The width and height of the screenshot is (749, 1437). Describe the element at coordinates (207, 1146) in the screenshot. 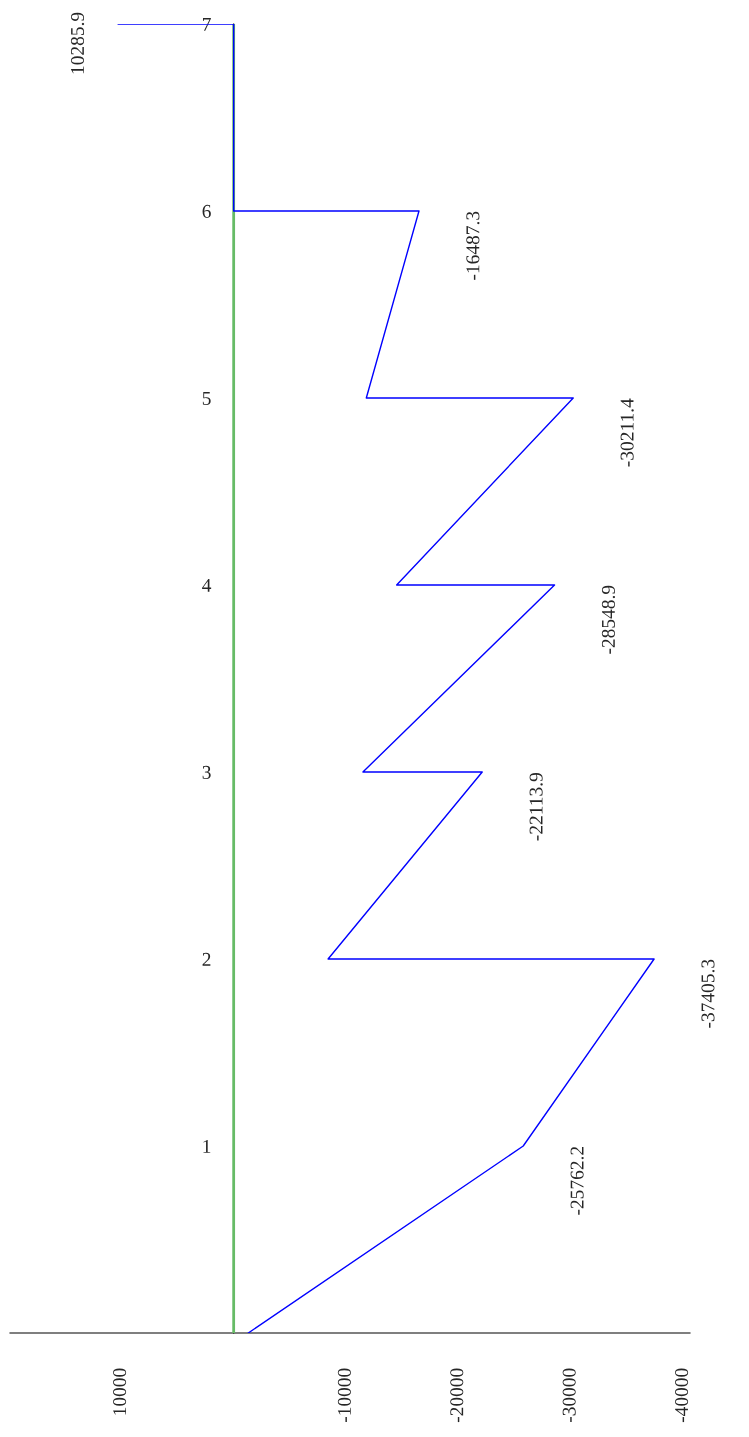

I see `y-tick-label: 1` at that location.